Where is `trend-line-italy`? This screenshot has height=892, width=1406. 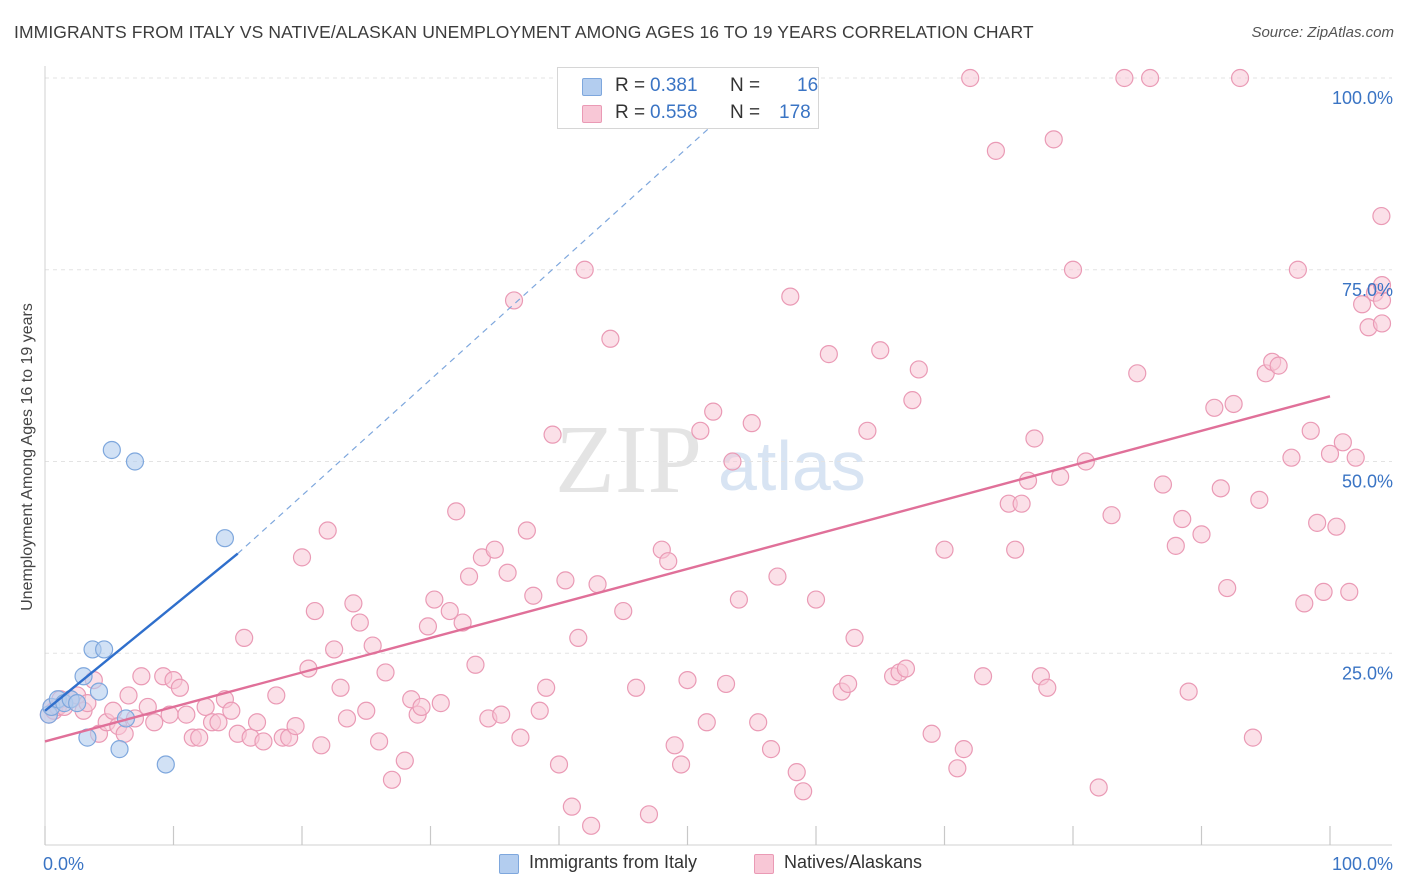 trend-line-italy is located at coordinates (141, 632).